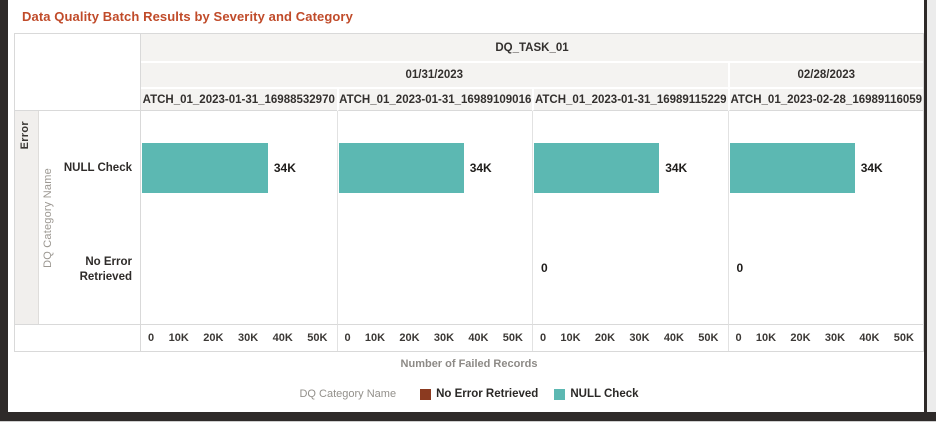  What do you see at coordinates (469, 364) in the screenshot?
I see `x-axis-title: Number of Failed Records` at bounding box center [469, 364].